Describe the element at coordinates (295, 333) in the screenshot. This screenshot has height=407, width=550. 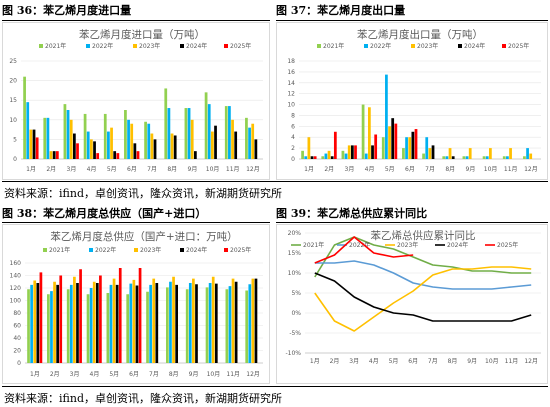
I see `chart3-ytick: -5%` at that location.